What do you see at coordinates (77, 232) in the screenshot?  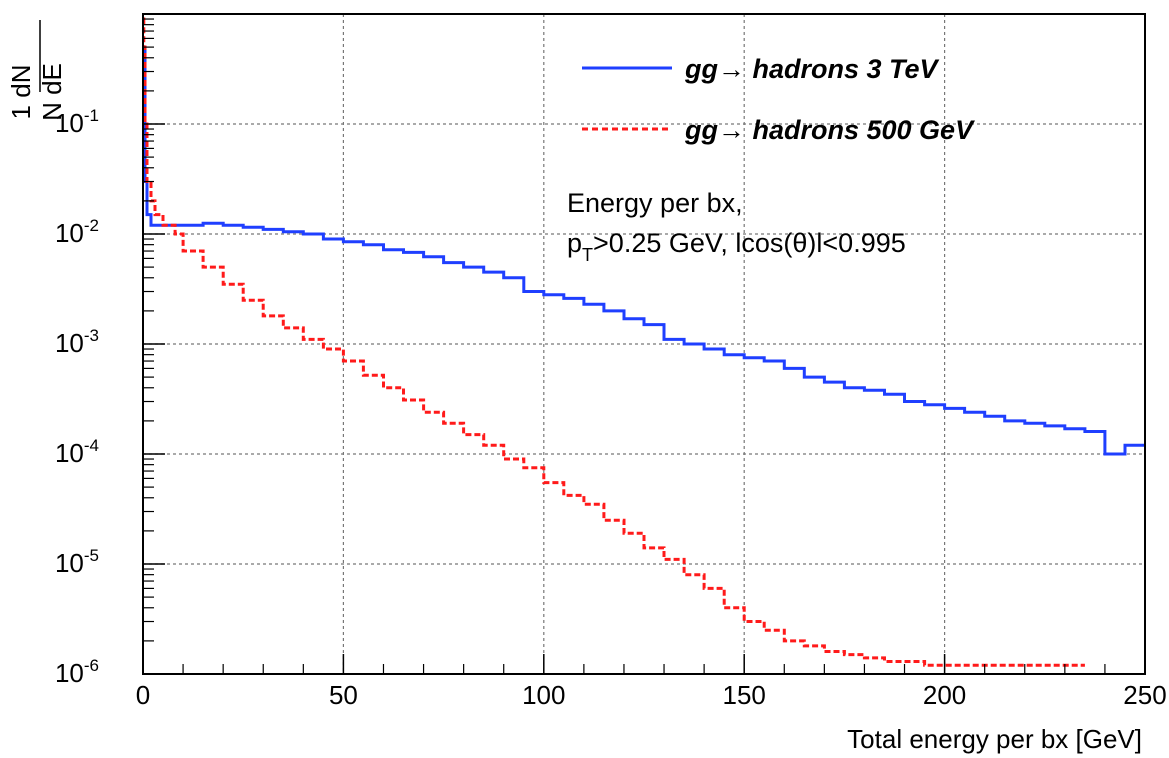 I see `y-tick-label: 10⁻²` at bounding box center [77, 232].